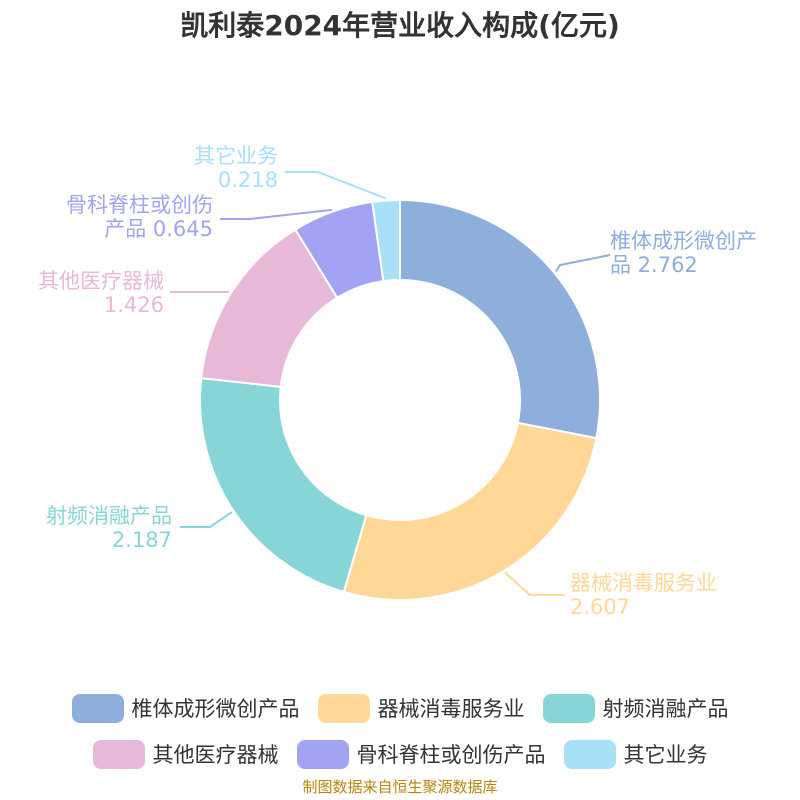  What do you see at coordinates (665, 709) in the screenshot?
I see `legend-label: 射频消融产品` at bounding box center [665, 709].